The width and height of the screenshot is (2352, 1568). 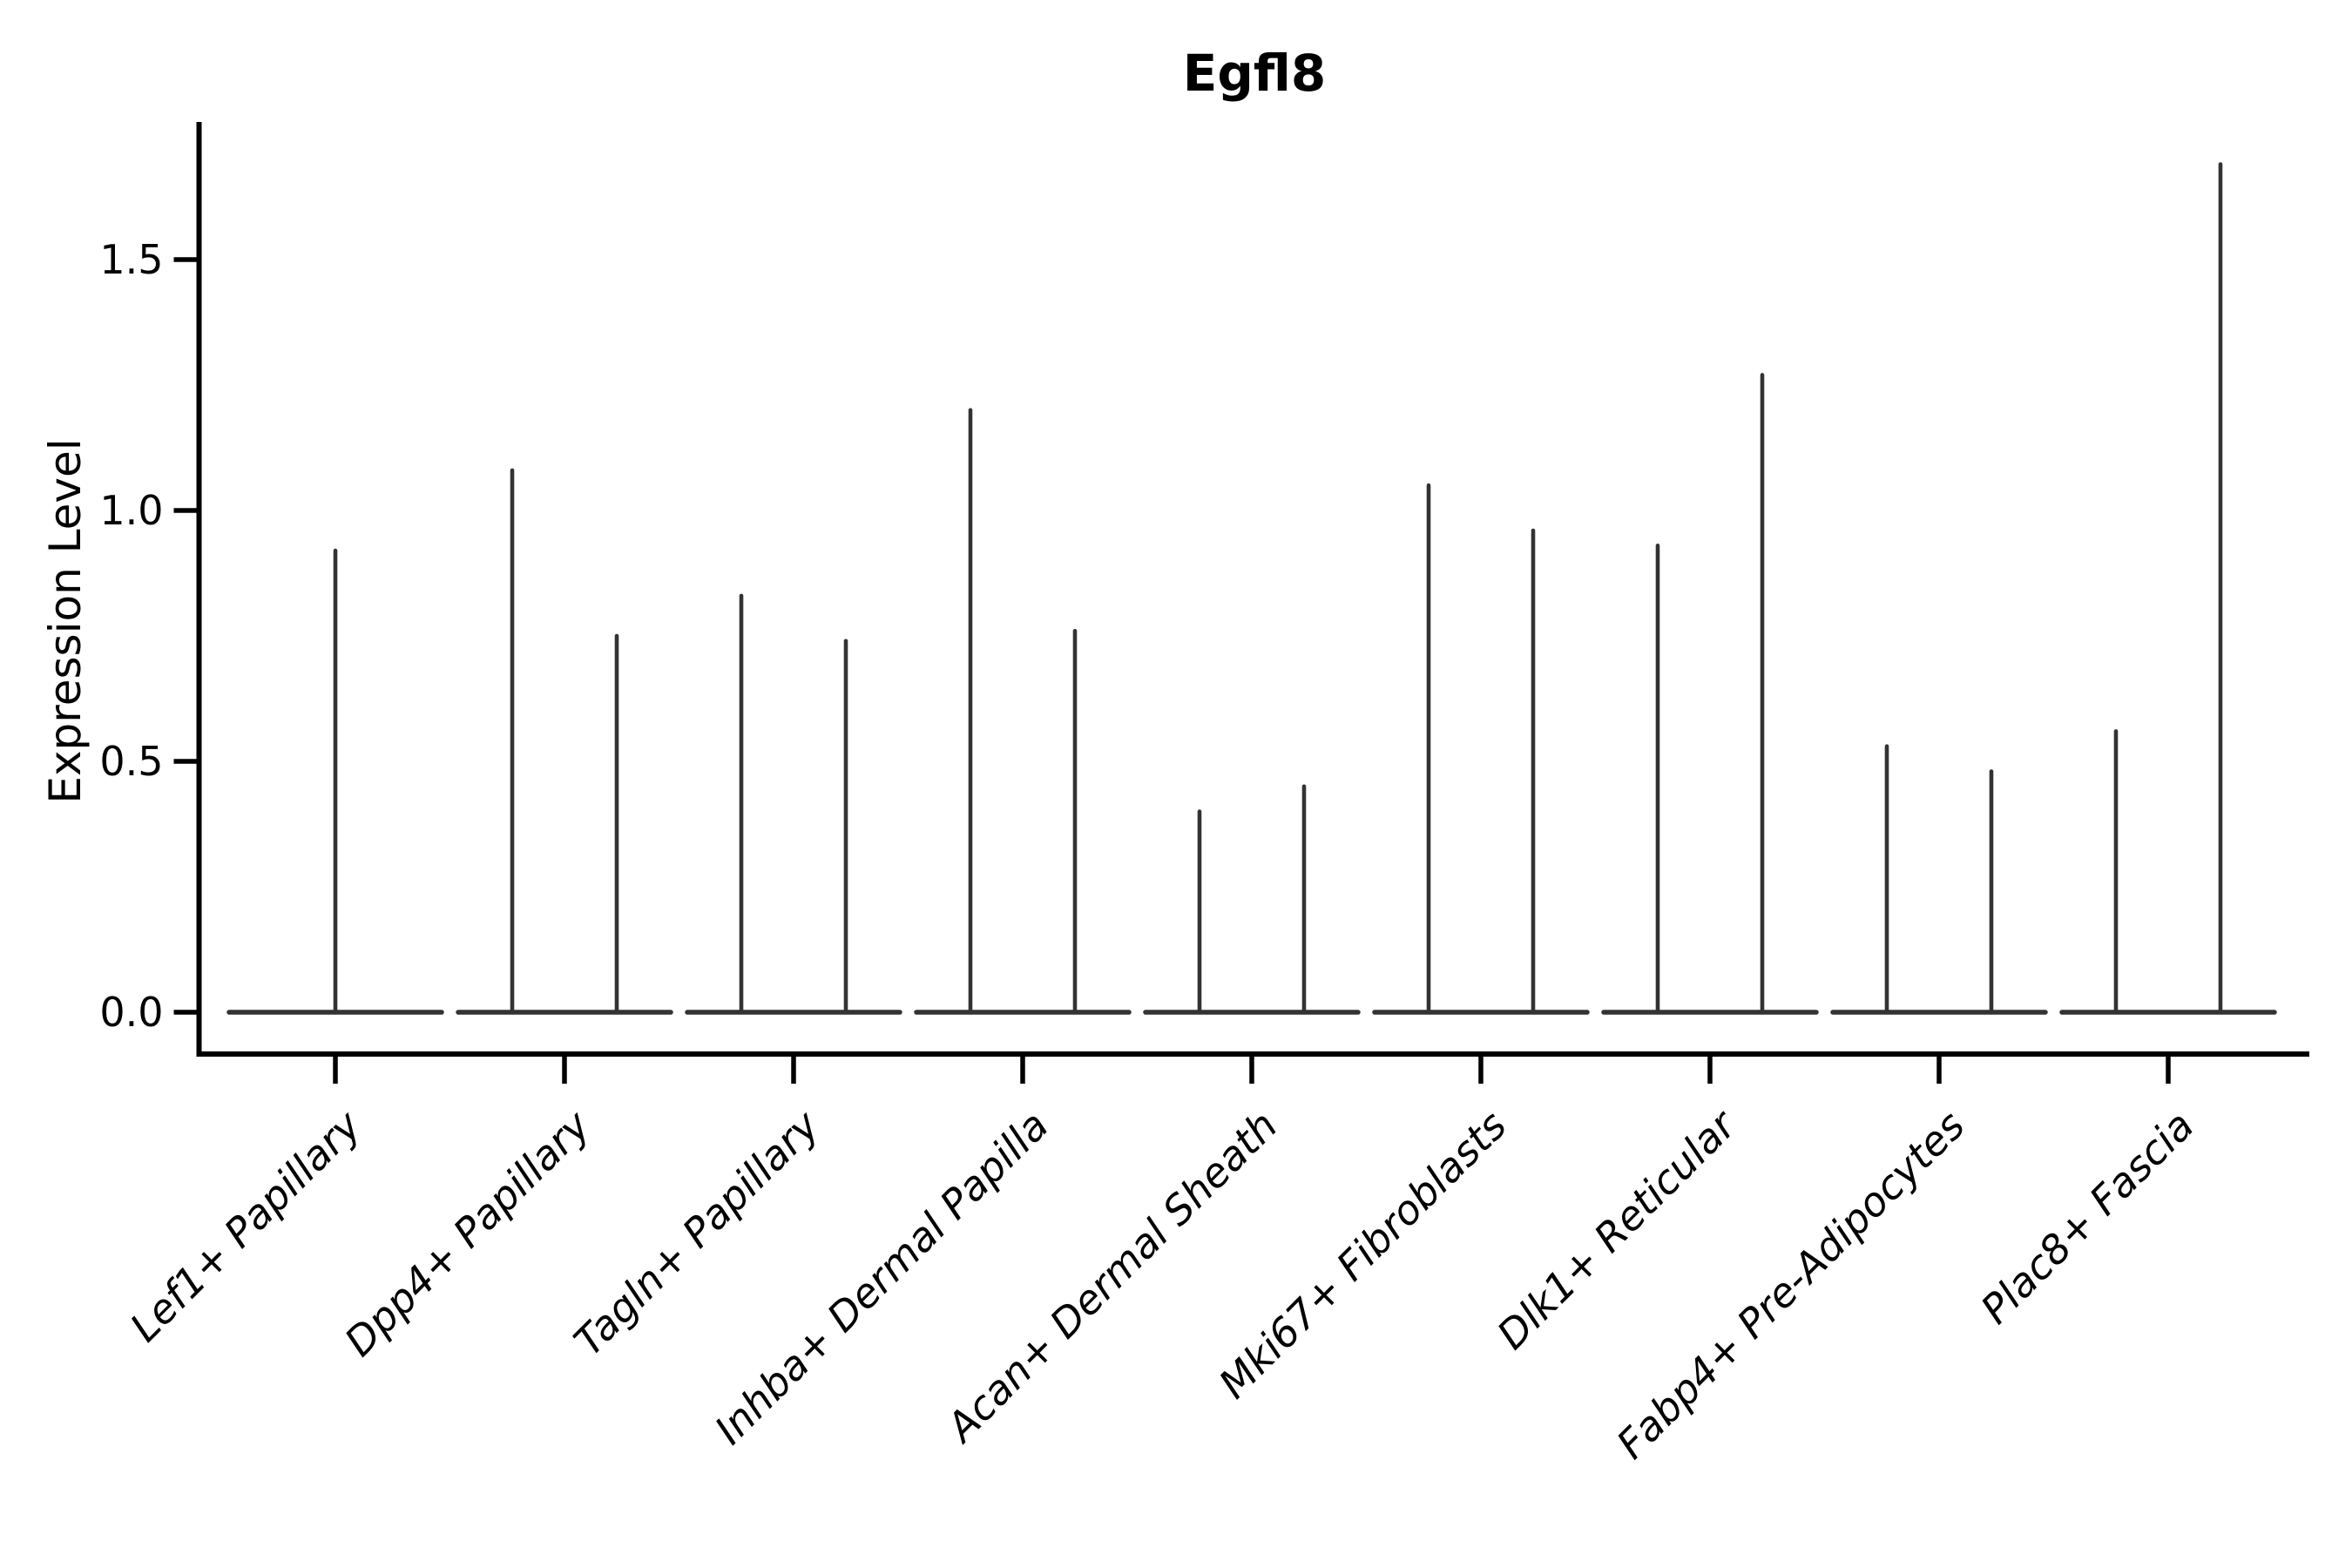 I want to click on plot-title: Egfl8, so click(x=1254, y=74).